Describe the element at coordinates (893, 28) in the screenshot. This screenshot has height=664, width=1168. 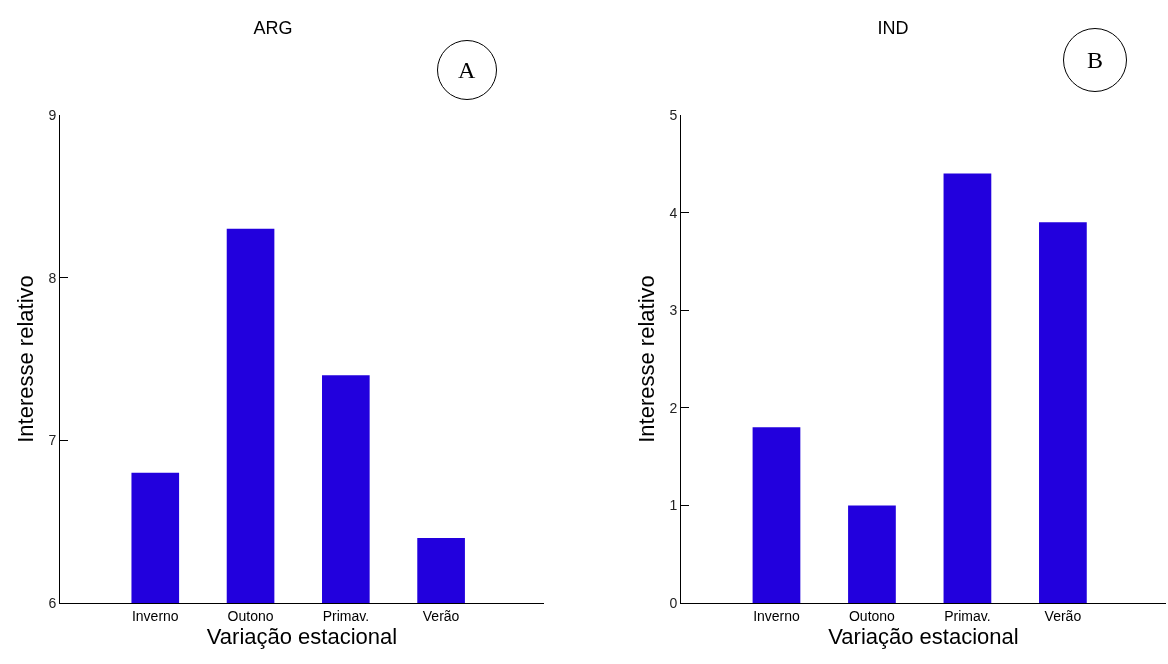
I see `chart-title: IND` at that location.